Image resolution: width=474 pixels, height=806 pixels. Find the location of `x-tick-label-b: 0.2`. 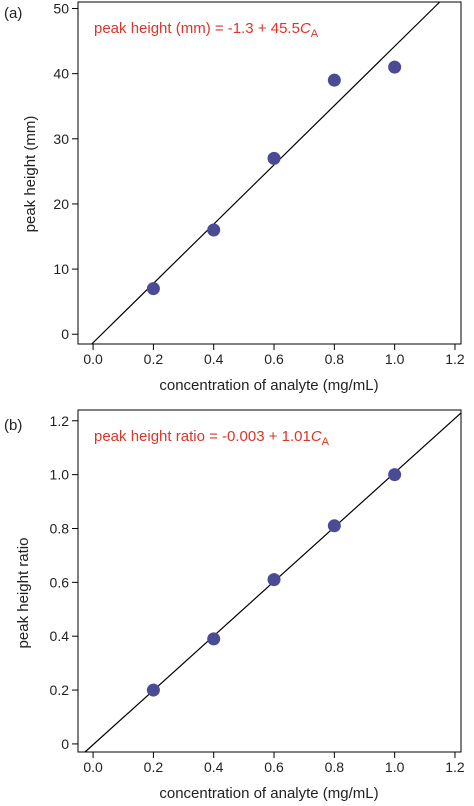

x-tick-label-b: 0.2 is located at coordinates (154, 767).